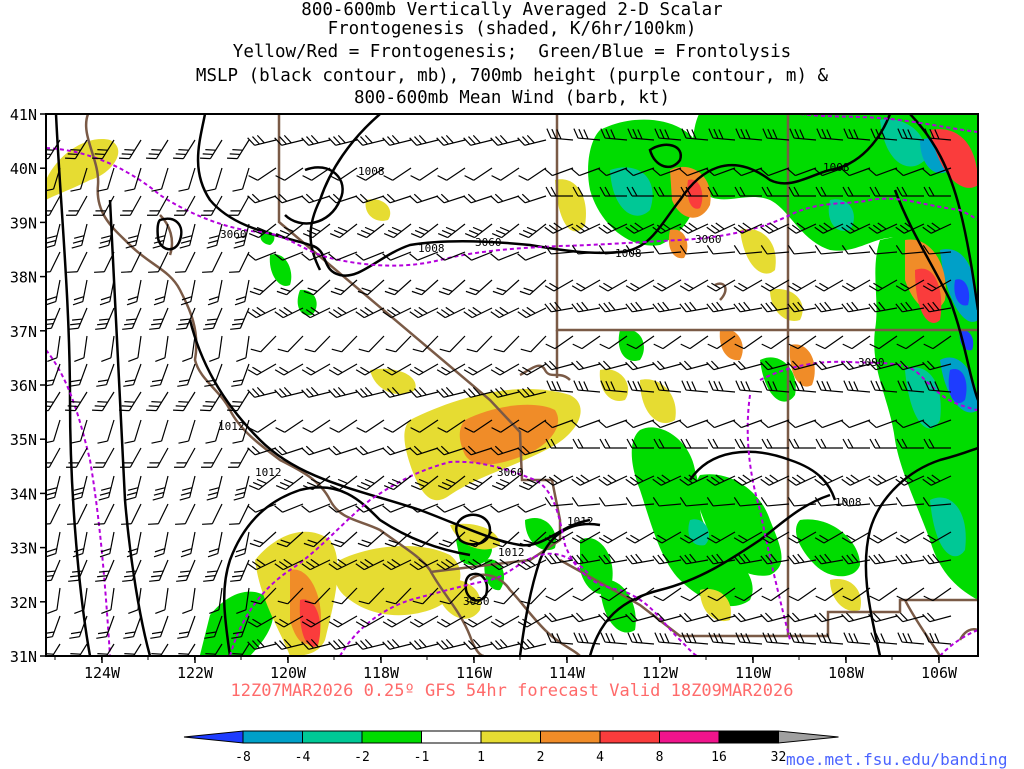 Image resolution: width=1024 pixels, height=769 pixels. Describe the element at coordinates (660, 673) in the screenshot. I see `lon-tick-label: 112W` at that location.